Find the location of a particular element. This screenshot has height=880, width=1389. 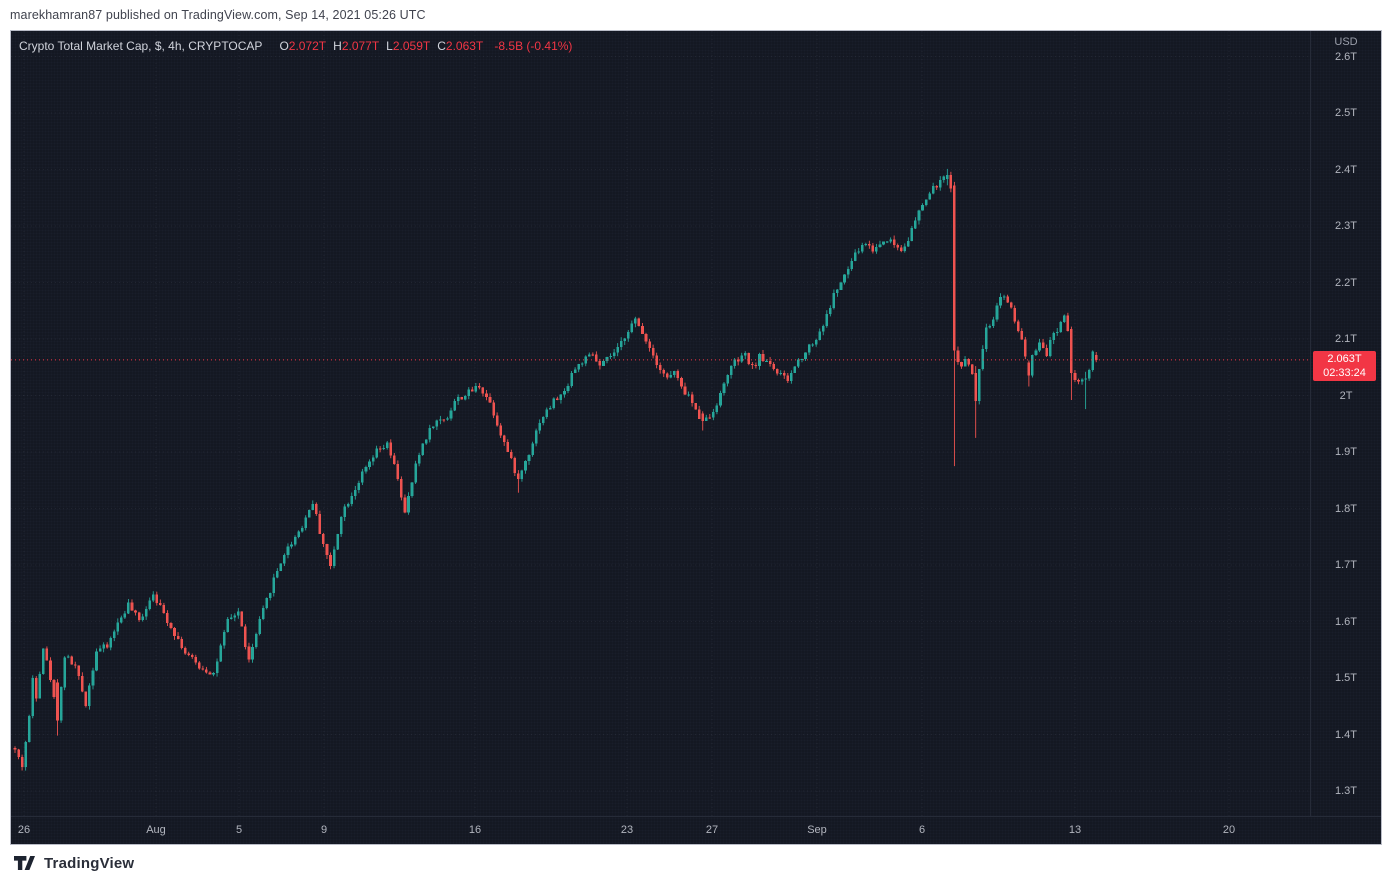

last-price-label: 2.063T is located at coordinates (1344, 358).